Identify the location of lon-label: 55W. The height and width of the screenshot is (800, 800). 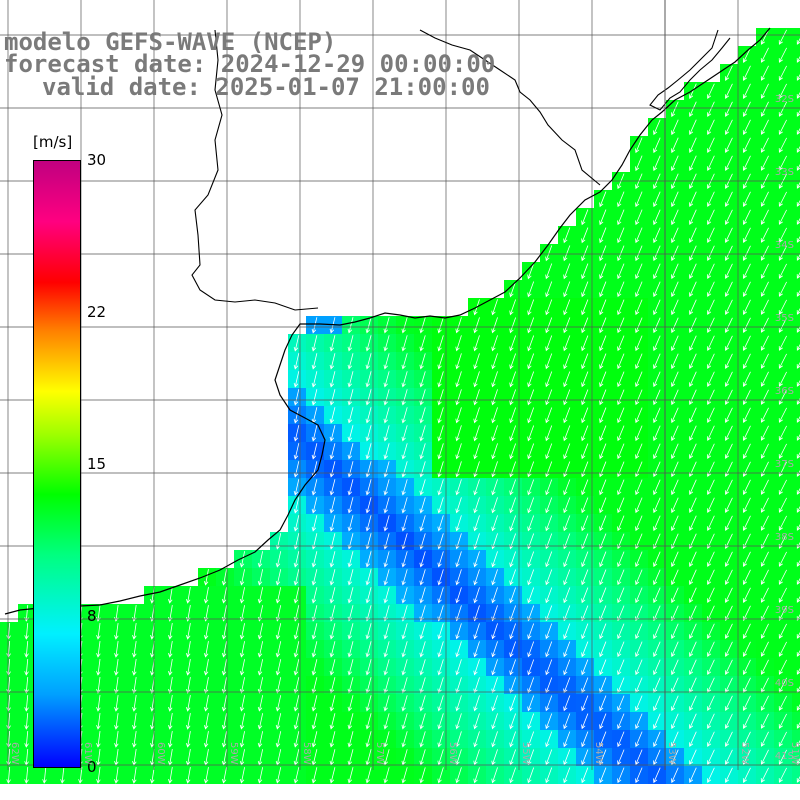
(525, 753).